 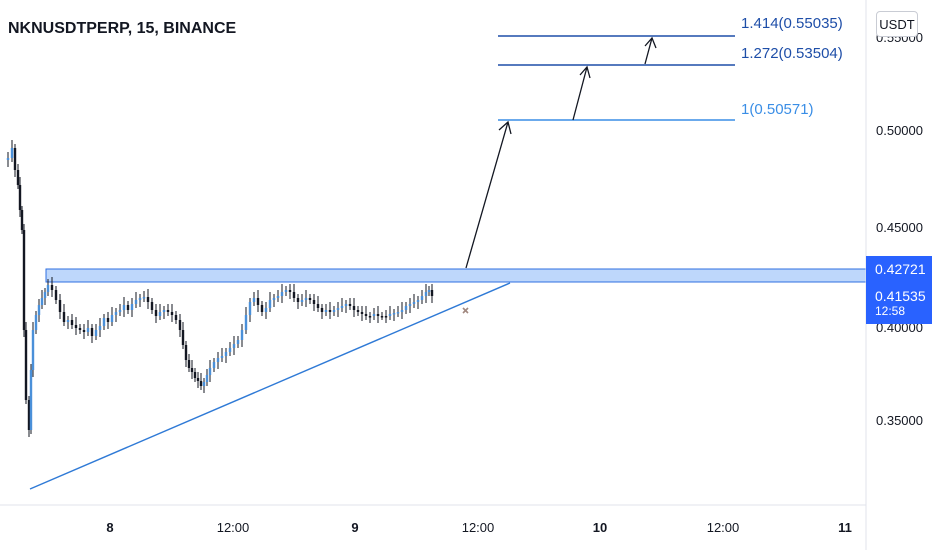 What do you see at coordinates (109, 527) in the screenshot?
I see `time-tick-label: 8` at bounding box center [109, 527].